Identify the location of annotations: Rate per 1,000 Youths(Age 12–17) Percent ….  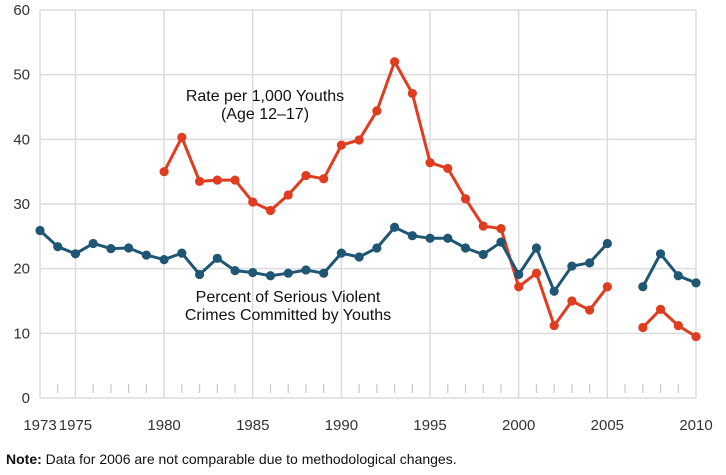
(288, 206).